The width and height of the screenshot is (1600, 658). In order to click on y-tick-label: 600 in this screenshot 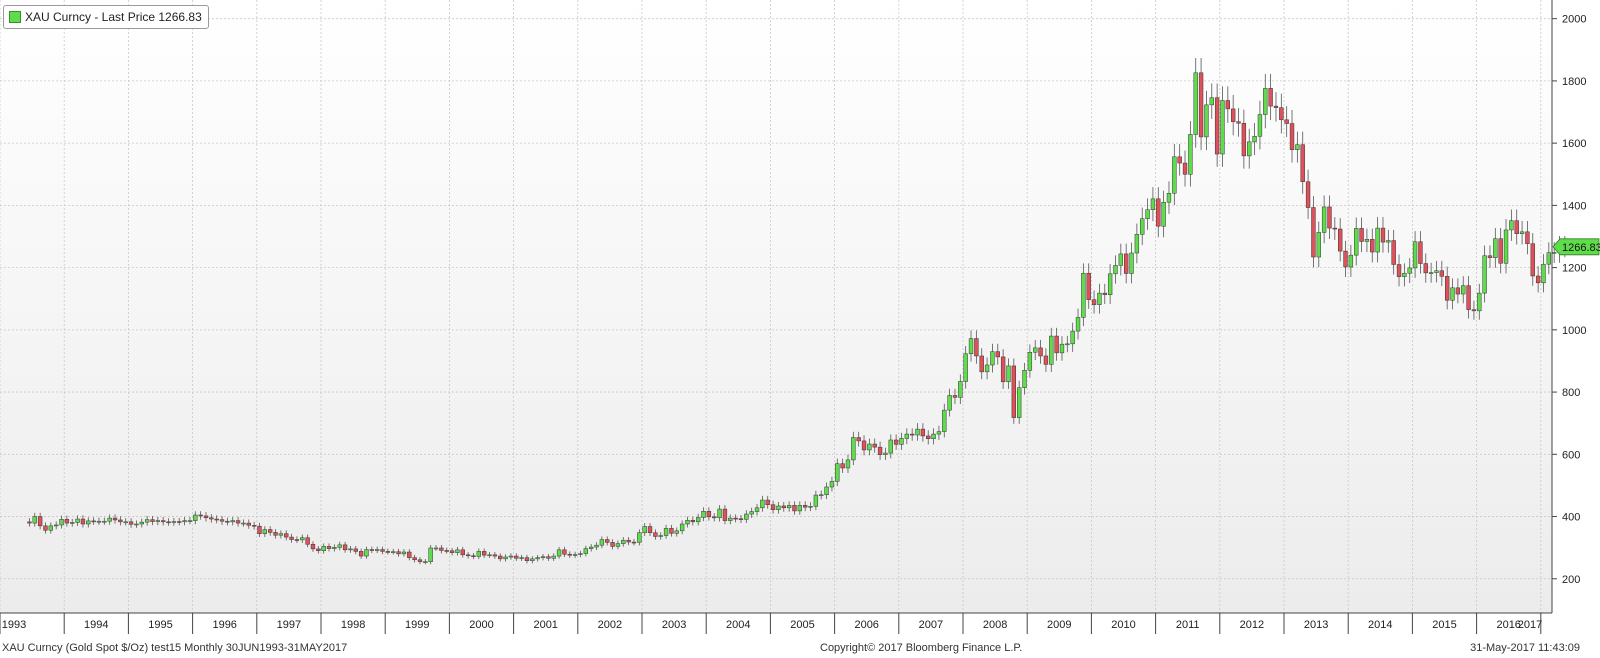, I will do `click(1571, 455)`.